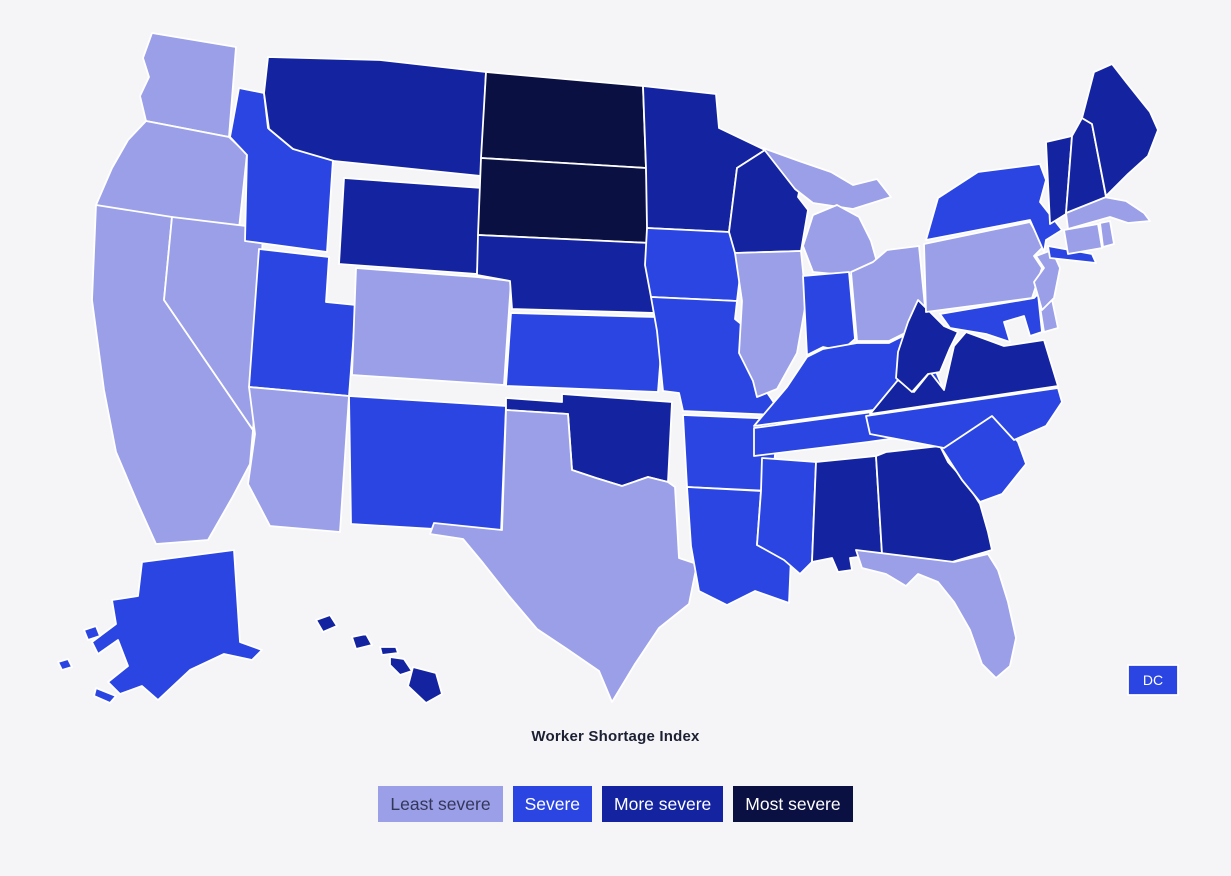 Image resolution: width=1231 pixels, height=876 pixels. I want to click on state-mt, so click(375, 116).